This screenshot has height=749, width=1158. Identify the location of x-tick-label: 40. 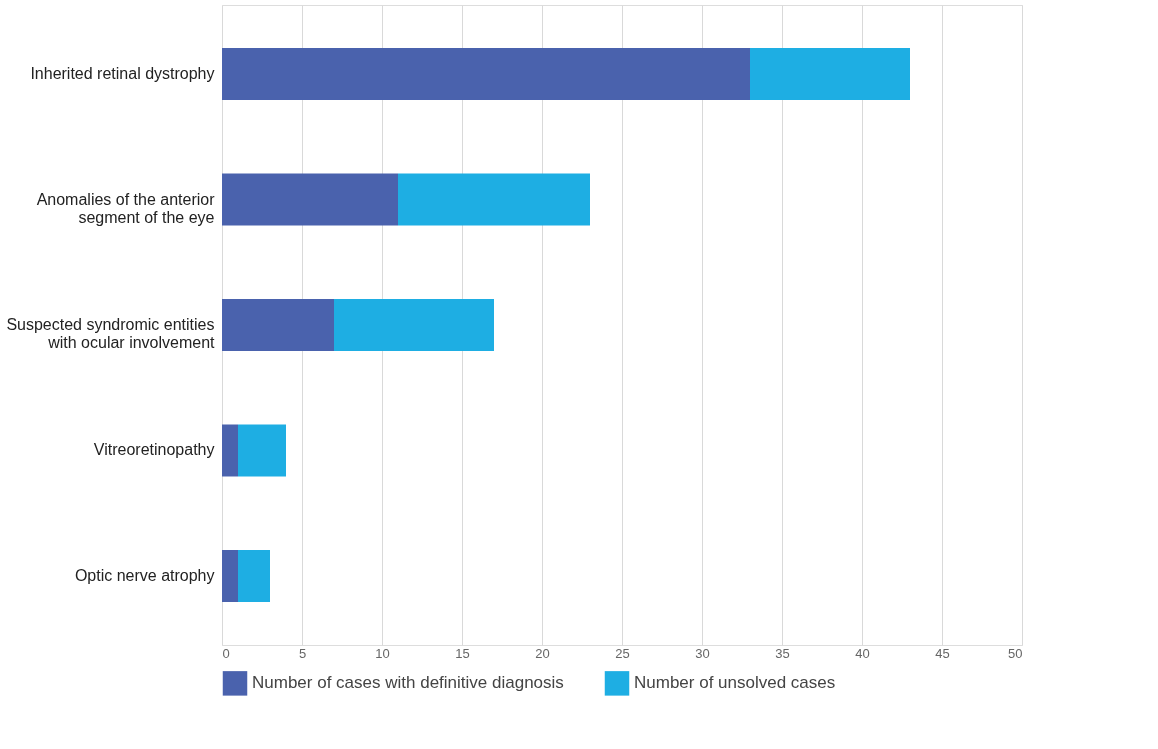
(862, 653).